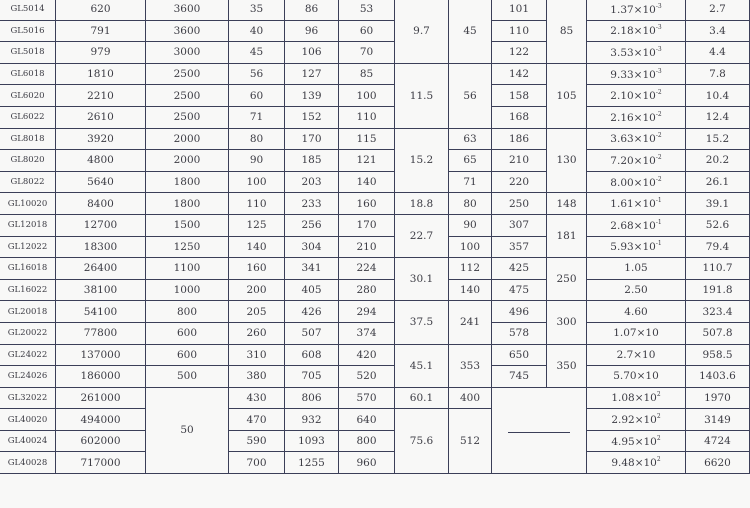 This screenshot has height=508, width=750. I want to click on table-cell: 310, so click(256, 355).